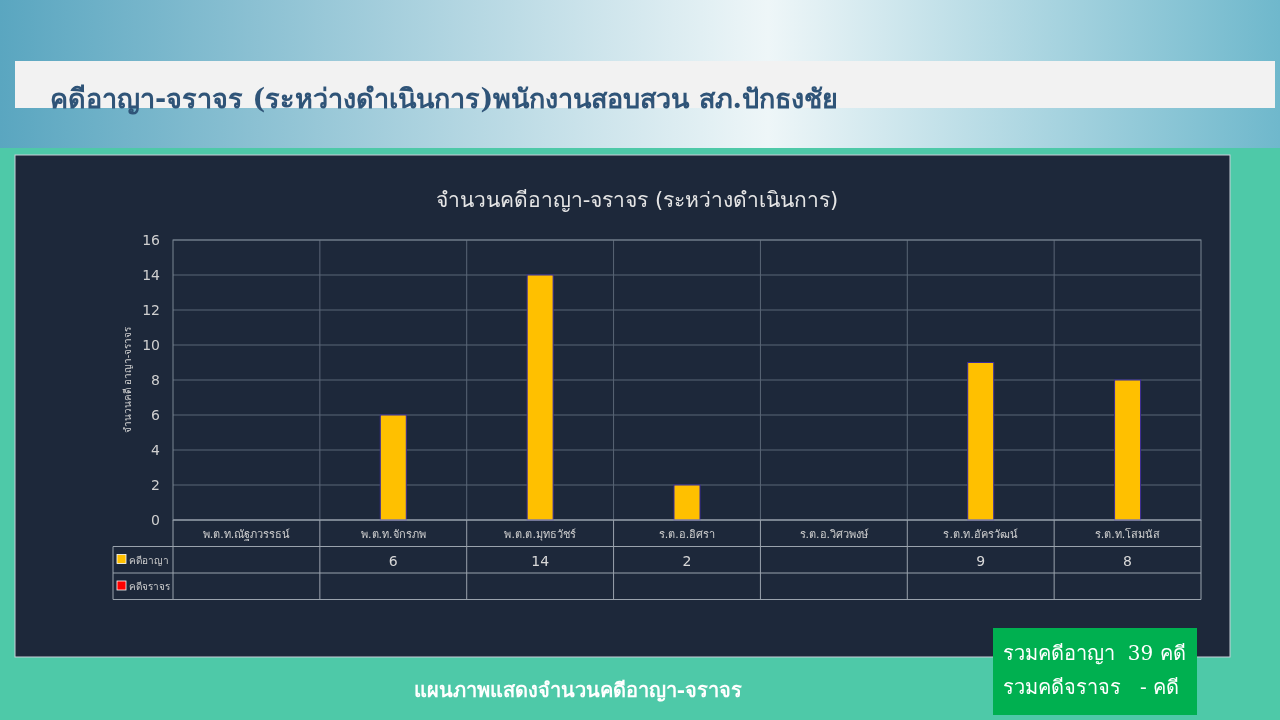 The image size is (1280, 720). I want to click on x-tick-label: ร.ต.ท.โสมนัส, so click(1127, 534).